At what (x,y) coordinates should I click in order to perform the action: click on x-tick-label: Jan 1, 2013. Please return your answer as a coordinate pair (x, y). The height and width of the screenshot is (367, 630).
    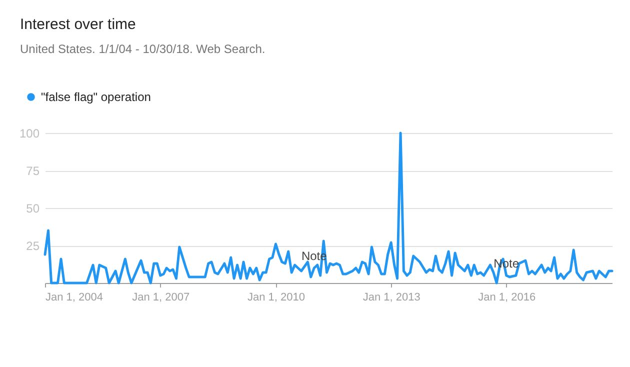
    Looking at the image, I should click on (391, 298).